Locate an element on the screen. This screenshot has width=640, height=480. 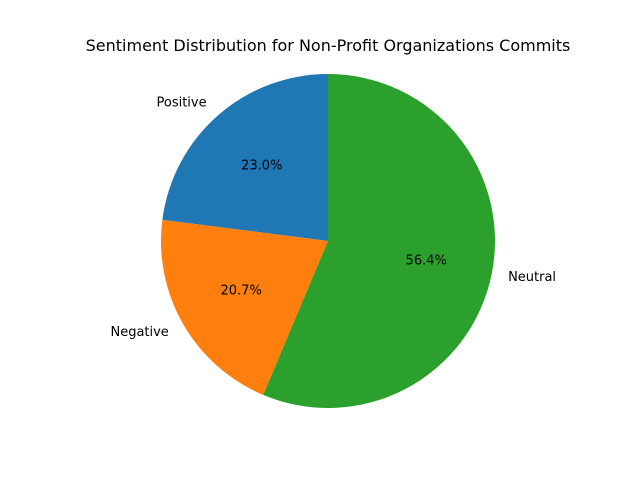
slice-percent-neutral: 56.4% is located at coordinates (426, 260).